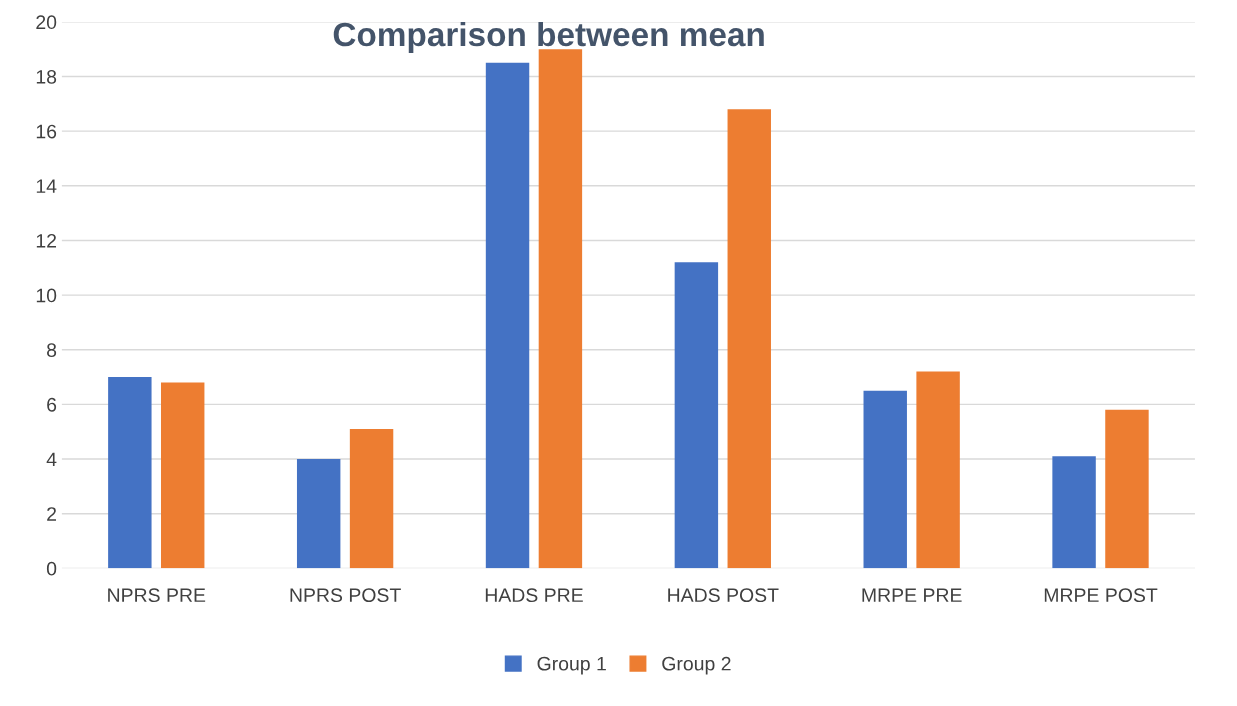 The height and width of the screenshot is (706, 1237). Describe the element at coordinates (52, 514) in the screenshot. I see `y-tick-label: 2` at that location.